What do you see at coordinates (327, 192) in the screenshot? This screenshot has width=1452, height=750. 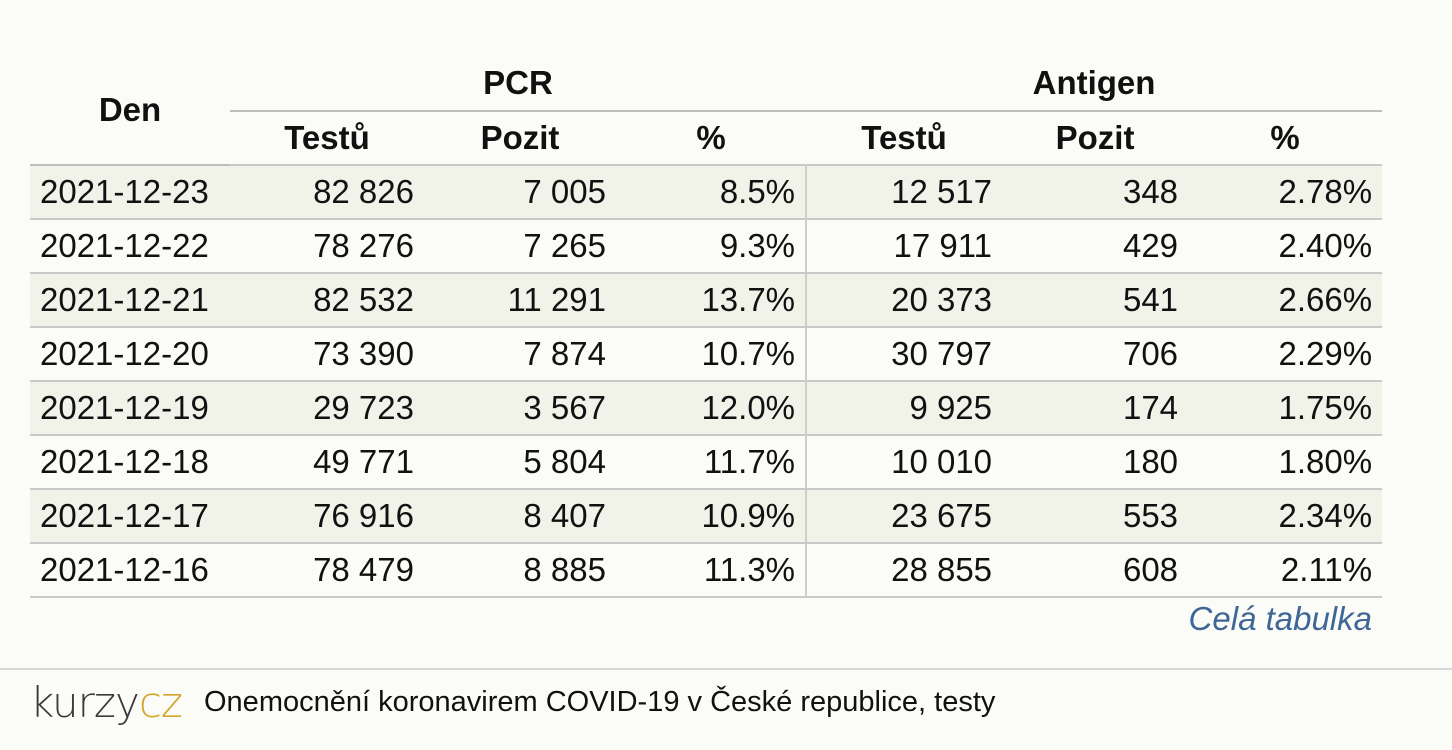 I see `cell-pcr-testu: 82 826` at bounding box center [327, 192].